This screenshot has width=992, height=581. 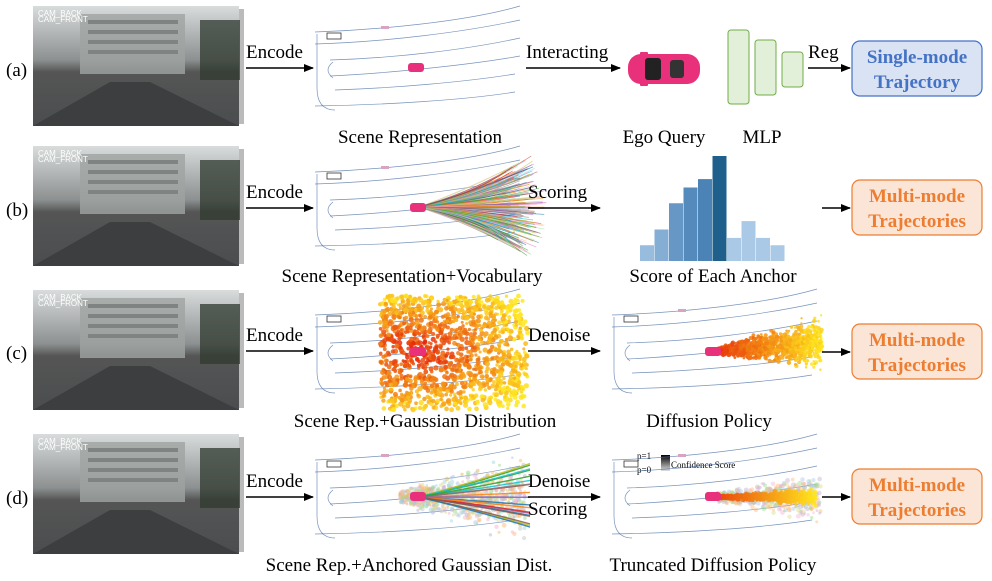 What do you see at coordinates (567, 52) in the screenshot?
I see `interacting-label: Interacting` at bounding box center [567, 52].